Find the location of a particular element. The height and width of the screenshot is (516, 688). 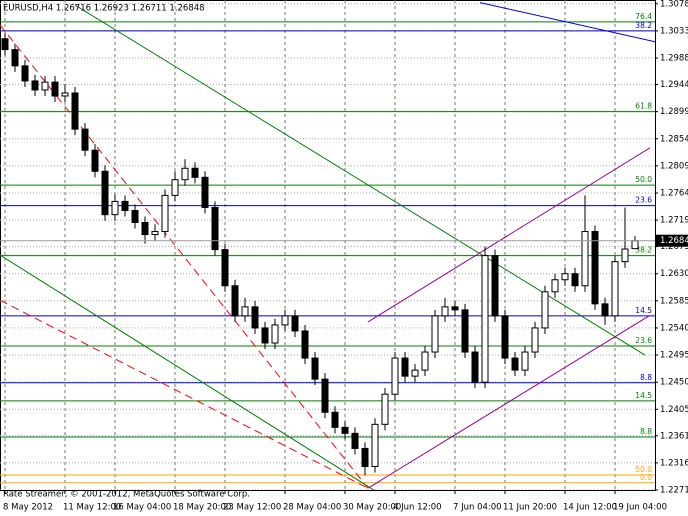

y-tick-label: 1.27190 is located at coordinates (674, 221).